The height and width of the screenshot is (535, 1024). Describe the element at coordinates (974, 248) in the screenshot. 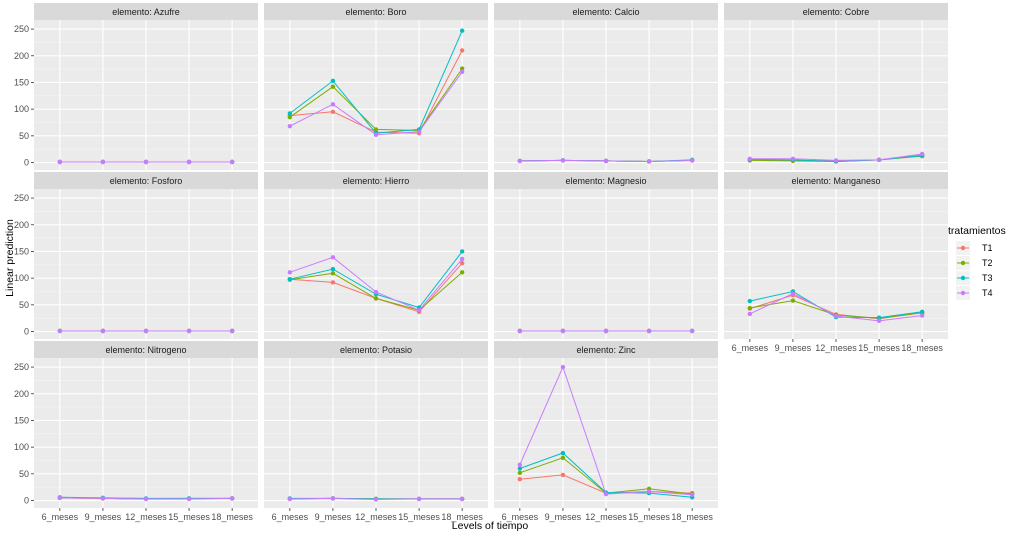

I see `legend-item-t1: T1` at that location.